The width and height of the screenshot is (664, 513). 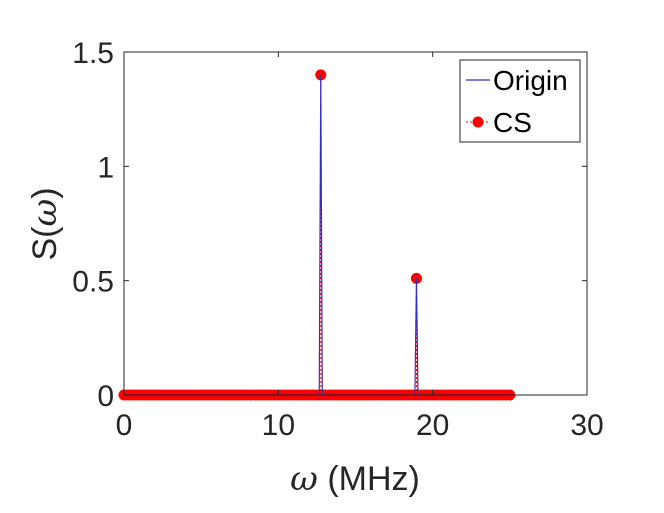 I want to click on legend-cs-marker, so click(x=478, y=122).